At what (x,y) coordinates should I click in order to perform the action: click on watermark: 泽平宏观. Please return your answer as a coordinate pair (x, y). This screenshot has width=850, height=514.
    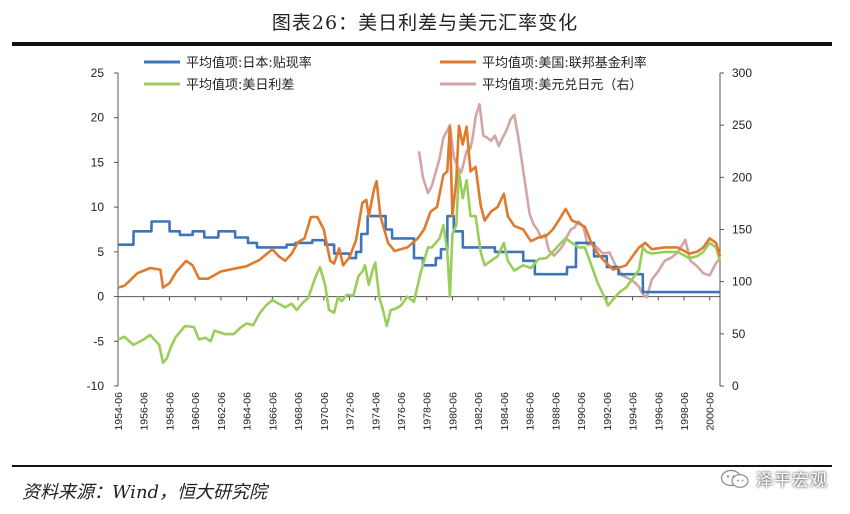
    Looking at the image, I should click on (774, 478).